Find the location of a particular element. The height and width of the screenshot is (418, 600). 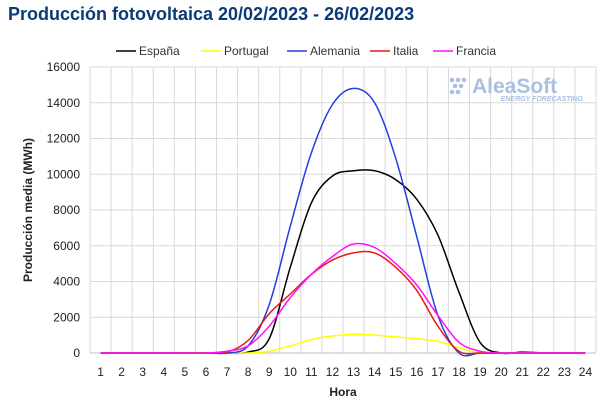

y-tick-label: 10000 is located at coordinates (64, 174).